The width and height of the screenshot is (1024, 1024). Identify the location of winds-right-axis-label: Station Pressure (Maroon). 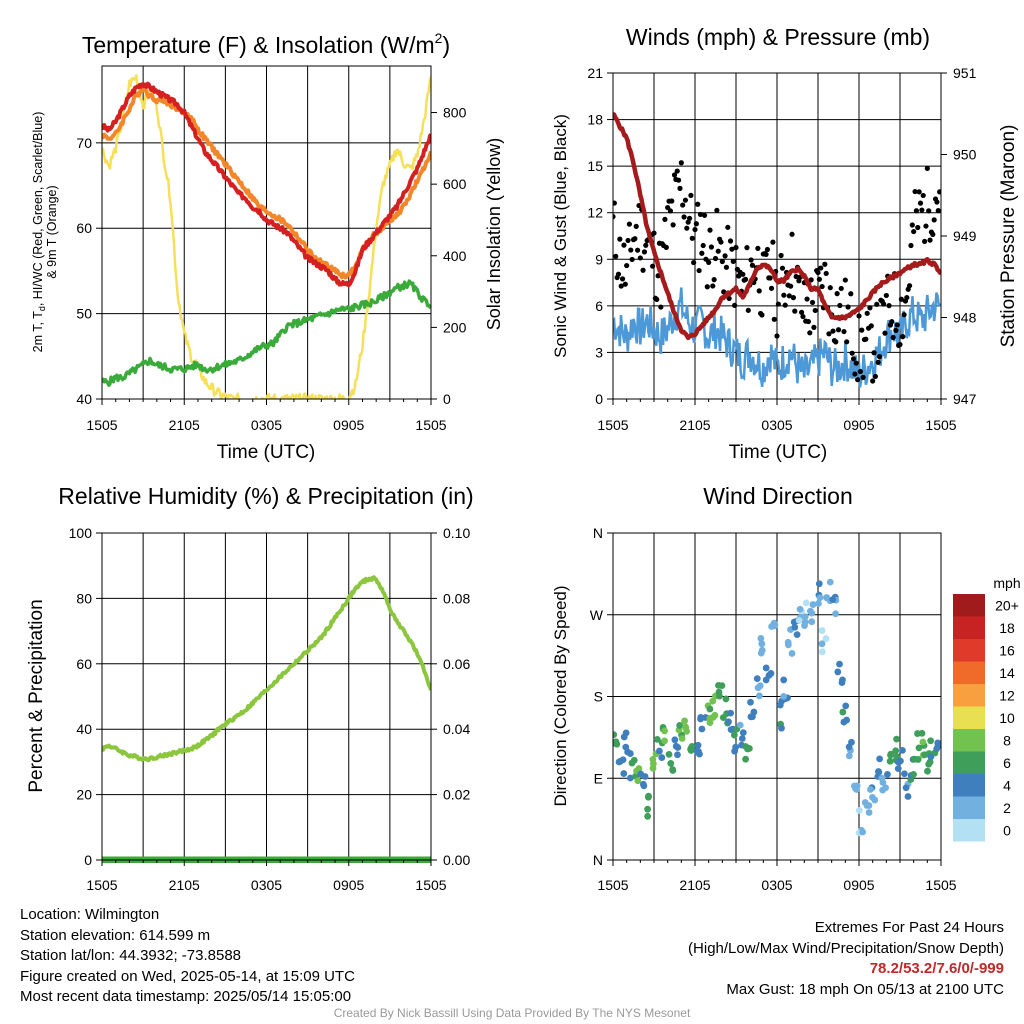
(1008, 236).